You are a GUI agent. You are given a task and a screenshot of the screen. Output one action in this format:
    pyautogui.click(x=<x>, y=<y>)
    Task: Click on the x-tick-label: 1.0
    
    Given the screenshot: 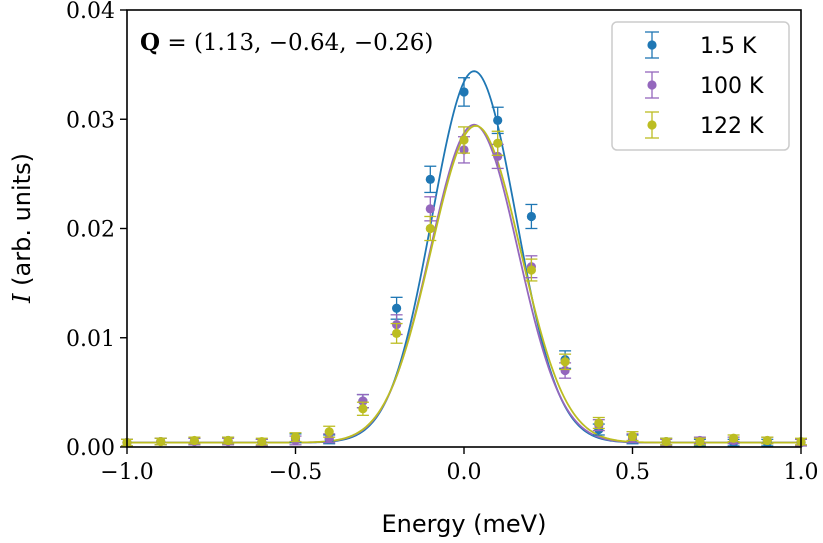 What is the action you would take?
    pyautogui.click(x=801, y=472)
    